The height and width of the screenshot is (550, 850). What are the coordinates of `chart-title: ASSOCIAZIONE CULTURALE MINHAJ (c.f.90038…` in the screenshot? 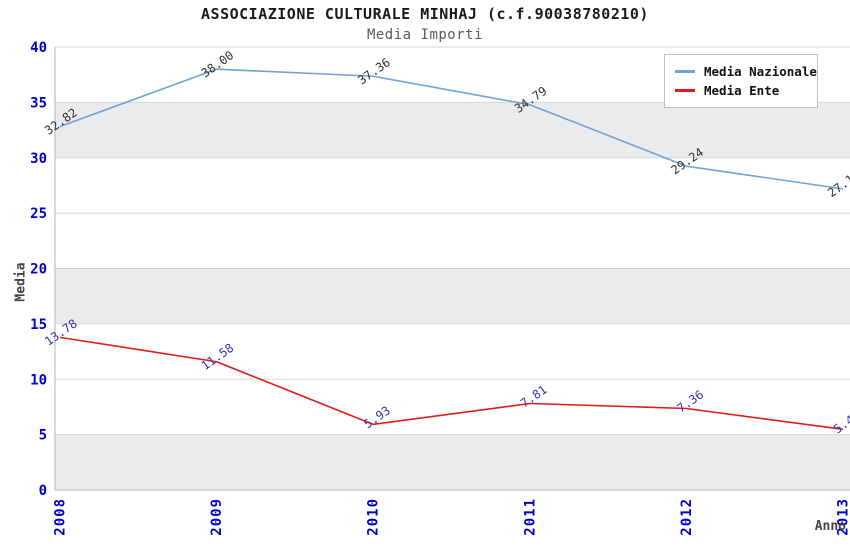 It's located at (425, 14).